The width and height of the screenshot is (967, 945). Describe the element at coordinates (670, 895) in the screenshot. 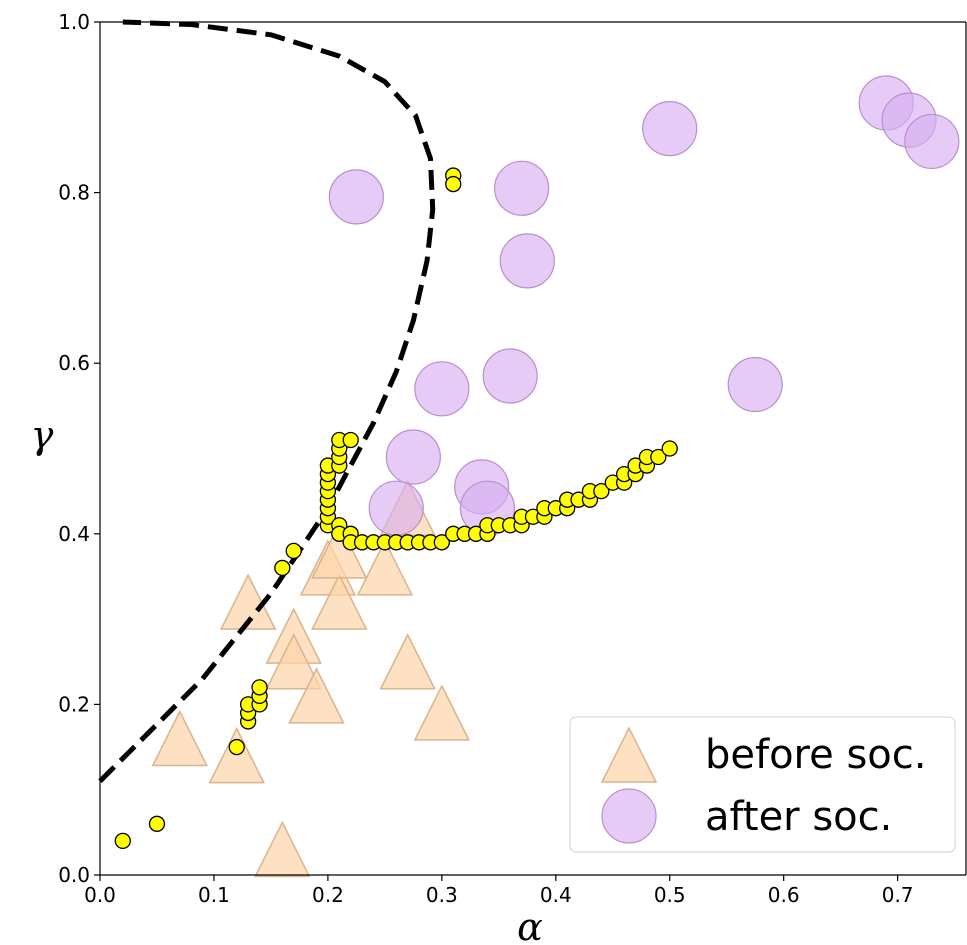

I see `x-tick-label: 0.5` at that location.